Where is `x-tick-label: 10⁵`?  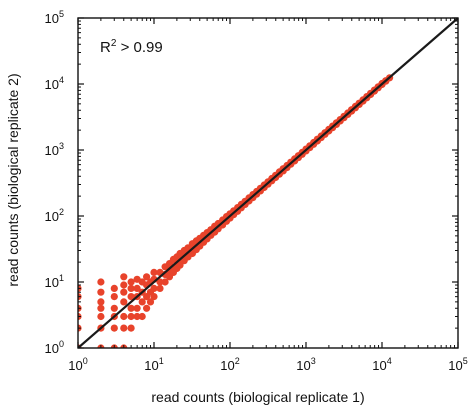
x-tick-label: 10⁵ is located at coordinates (457, 364).